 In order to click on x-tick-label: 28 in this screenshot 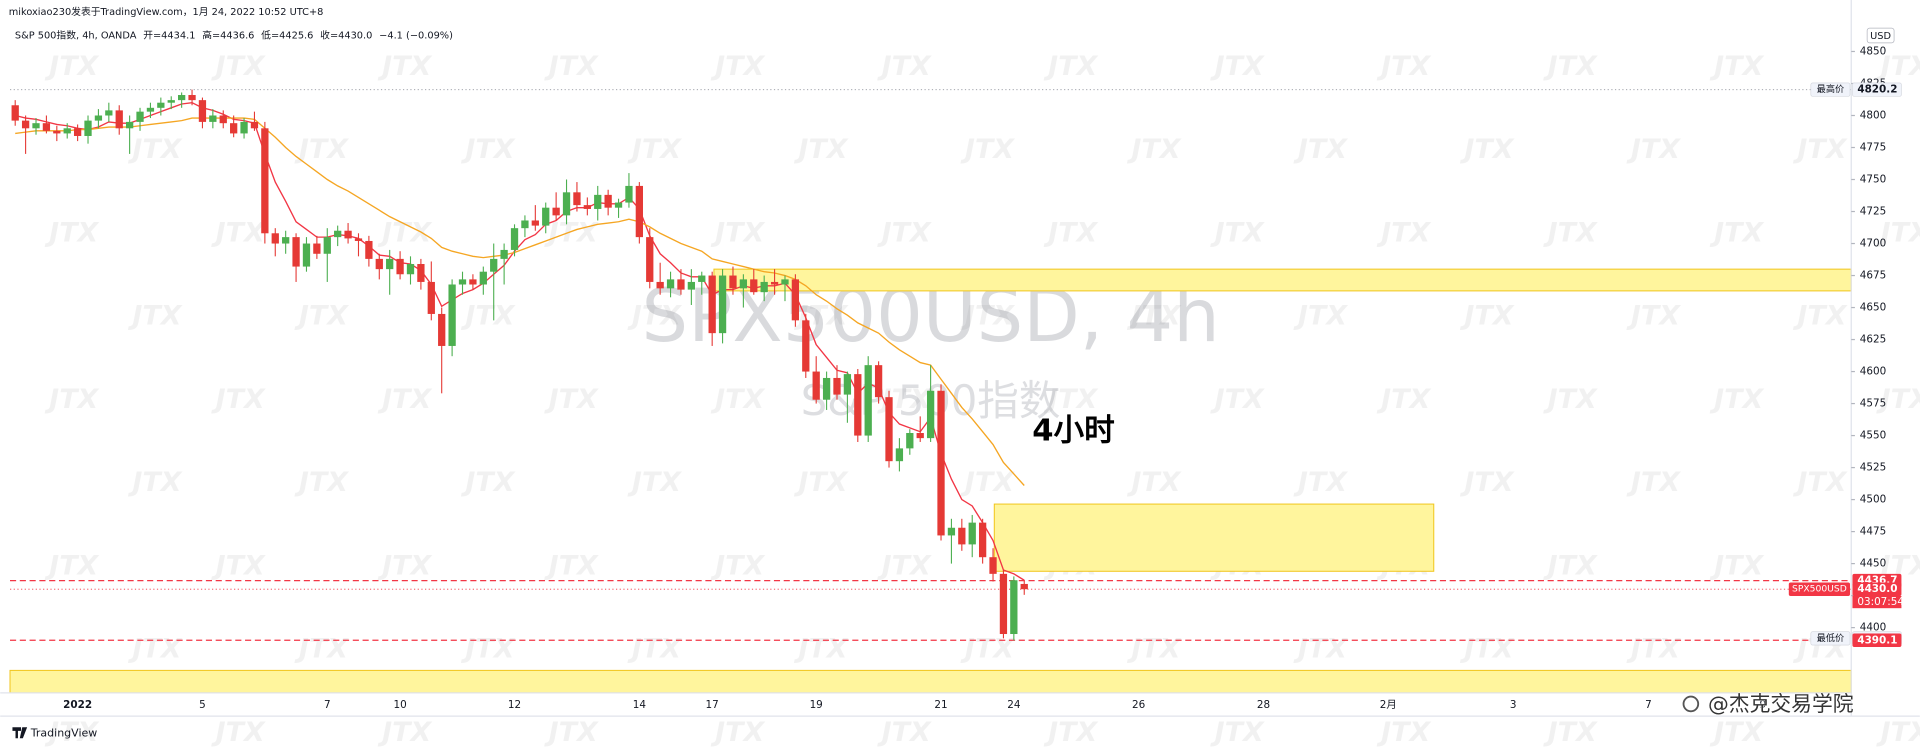, I will do `click(1263, 705)`.